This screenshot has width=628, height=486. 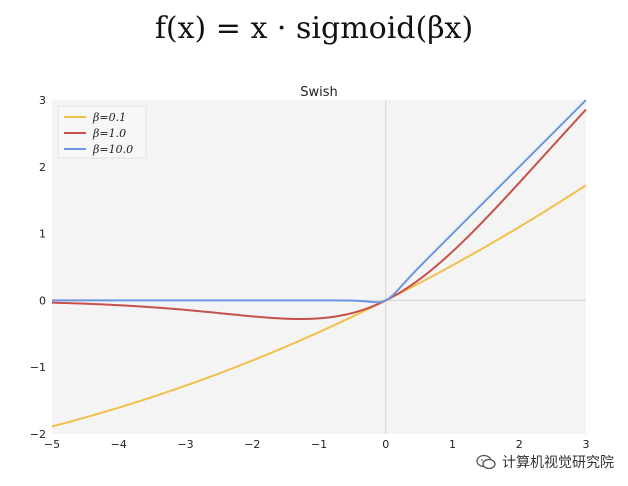 I want to click on x-tick-label: 2, so click(x=519, y=444).